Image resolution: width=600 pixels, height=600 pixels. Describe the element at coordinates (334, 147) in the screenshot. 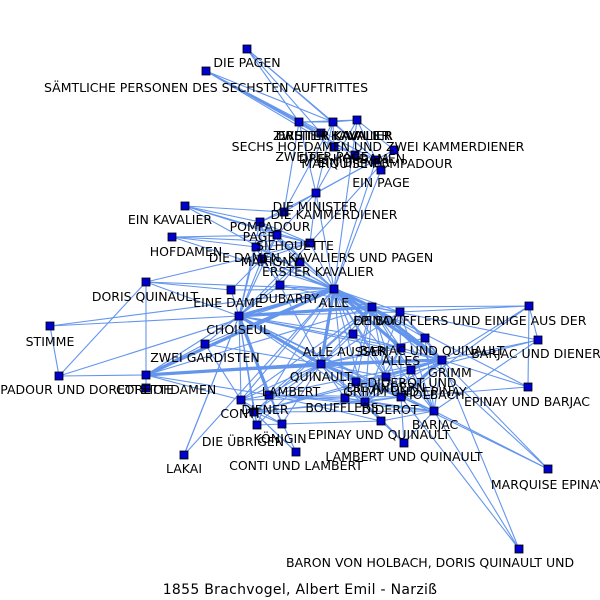

I see `node-zweiter_page` at that location.